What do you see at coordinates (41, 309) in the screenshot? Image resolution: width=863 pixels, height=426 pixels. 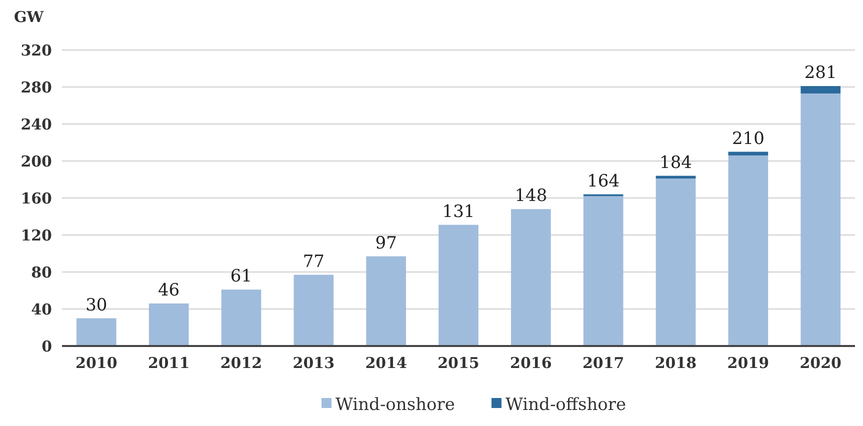 I see `y-tick-label: 40` at bounding box center [41, 309].